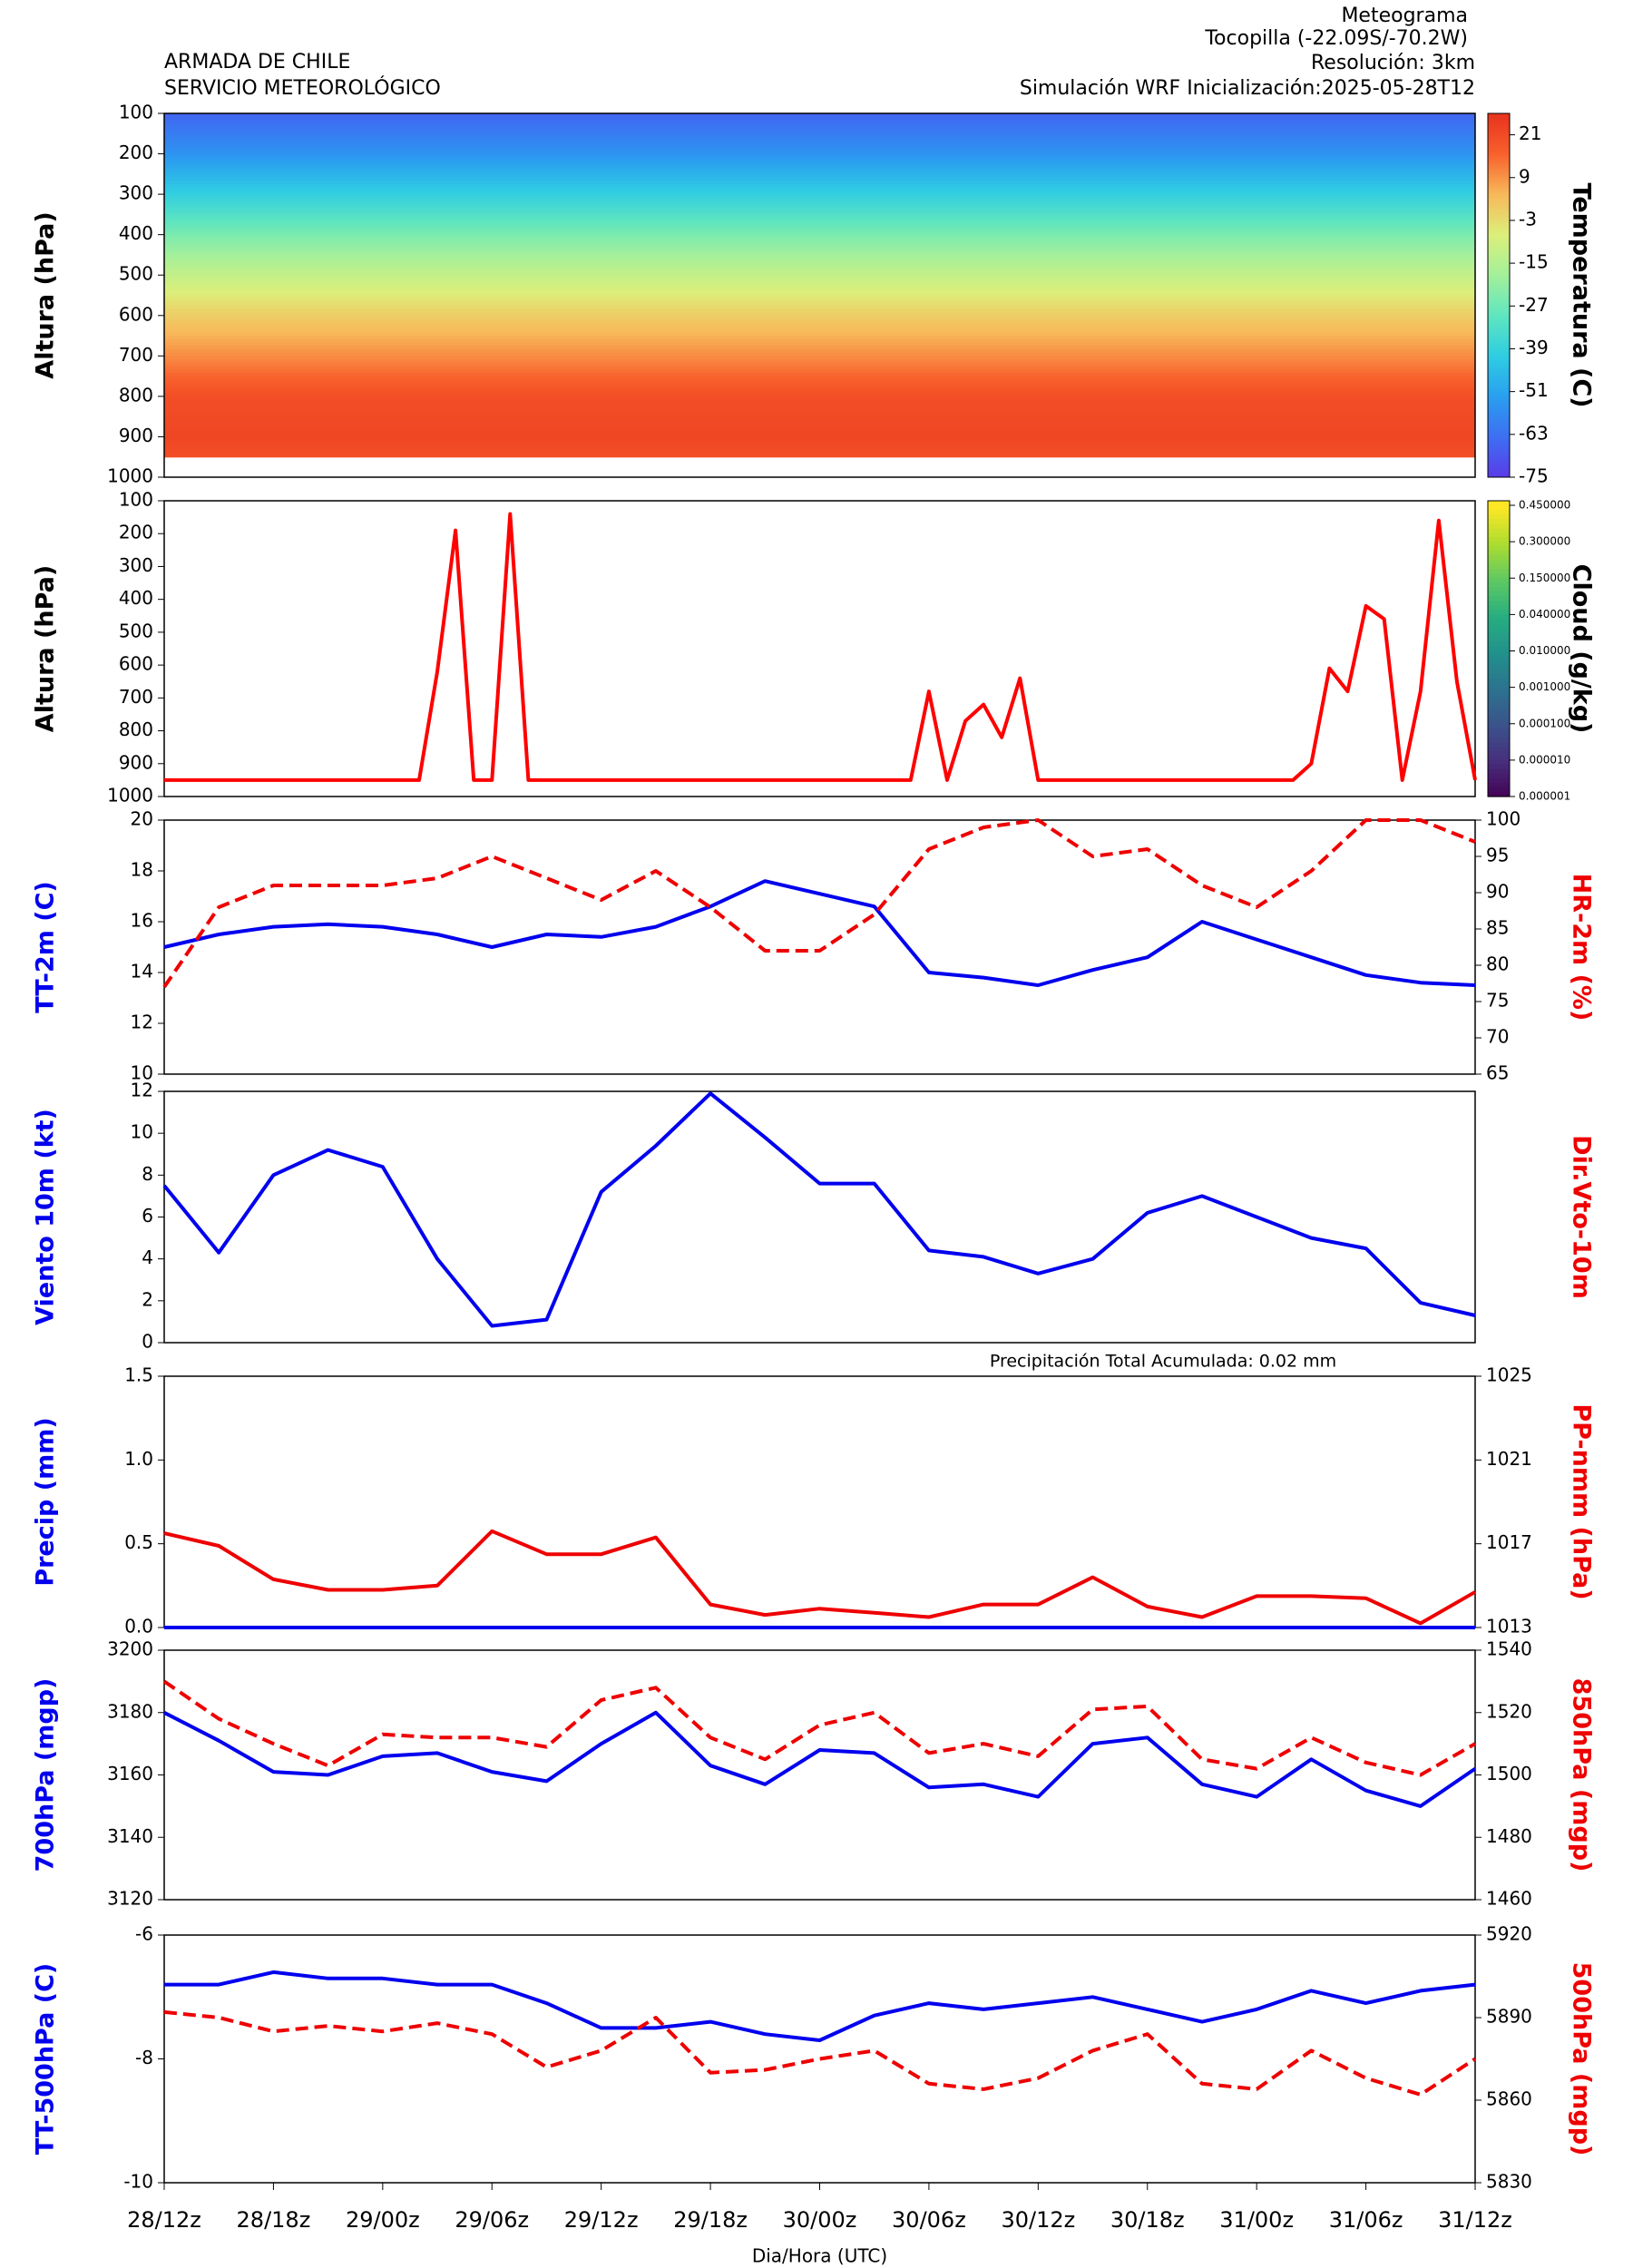 The image size is (1633, 2268). I want to click on y-tick-label: -10, so click(138, 2182).